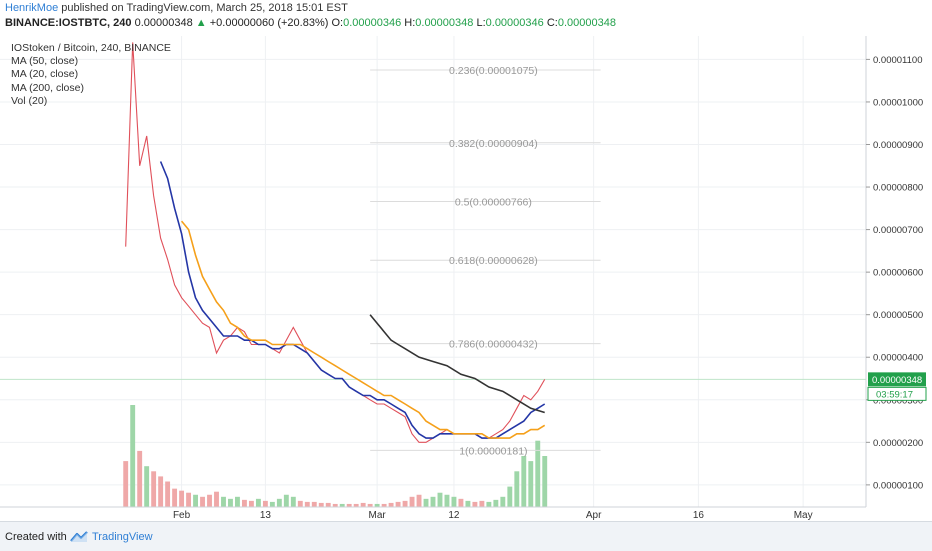 The width and height of the screenshot is (932, 551). Describe the element at coordinates (91, 48) in the screenshot. I see `legend-title: IOStoken / Bitcoin, 240, BINANCE` at that location.